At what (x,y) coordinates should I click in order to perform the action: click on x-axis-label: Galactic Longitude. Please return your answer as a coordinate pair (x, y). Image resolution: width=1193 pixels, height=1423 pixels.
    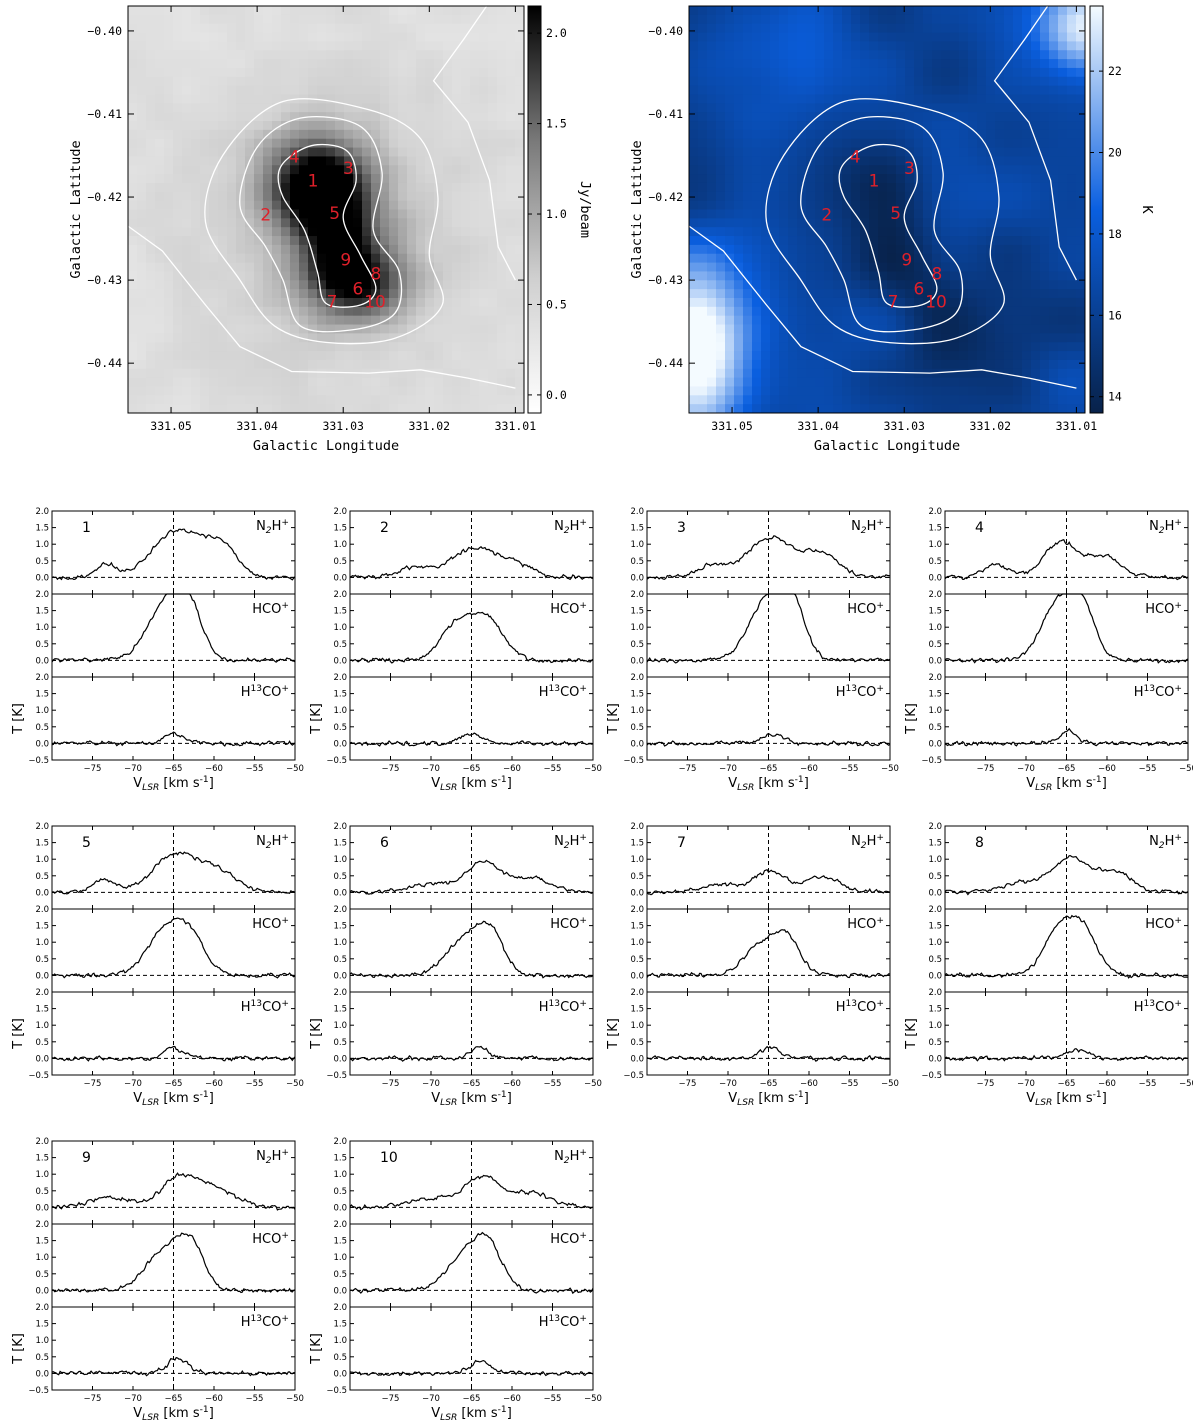
    Looking at the image, I should click on (887, 446).